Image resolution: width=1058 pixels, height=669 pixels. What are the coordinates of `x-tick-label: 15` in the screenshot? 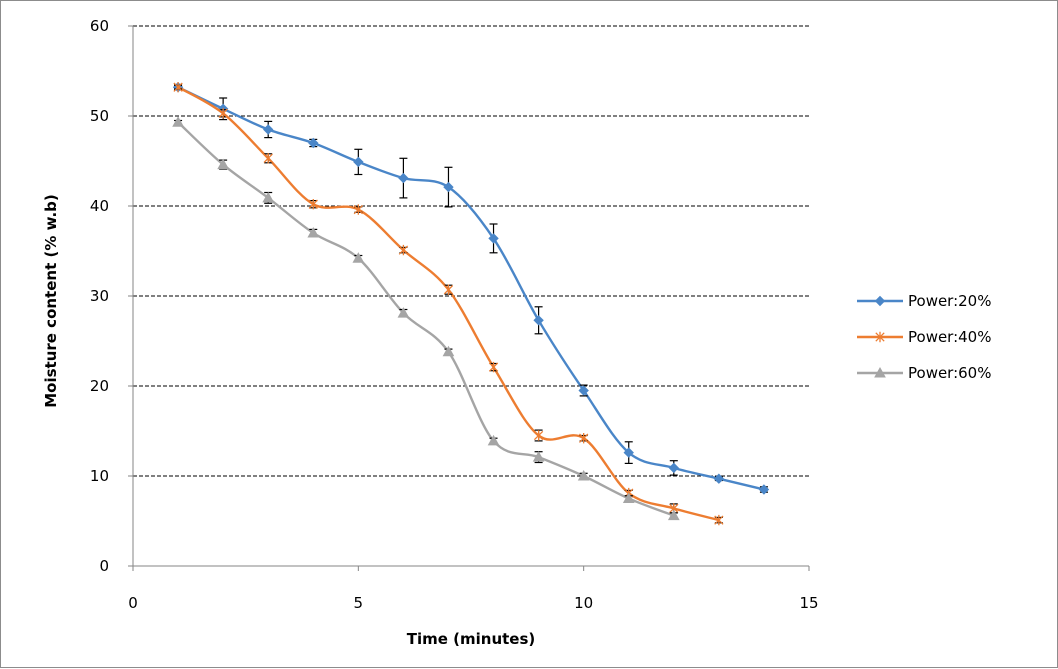 It's located at (808, 603).